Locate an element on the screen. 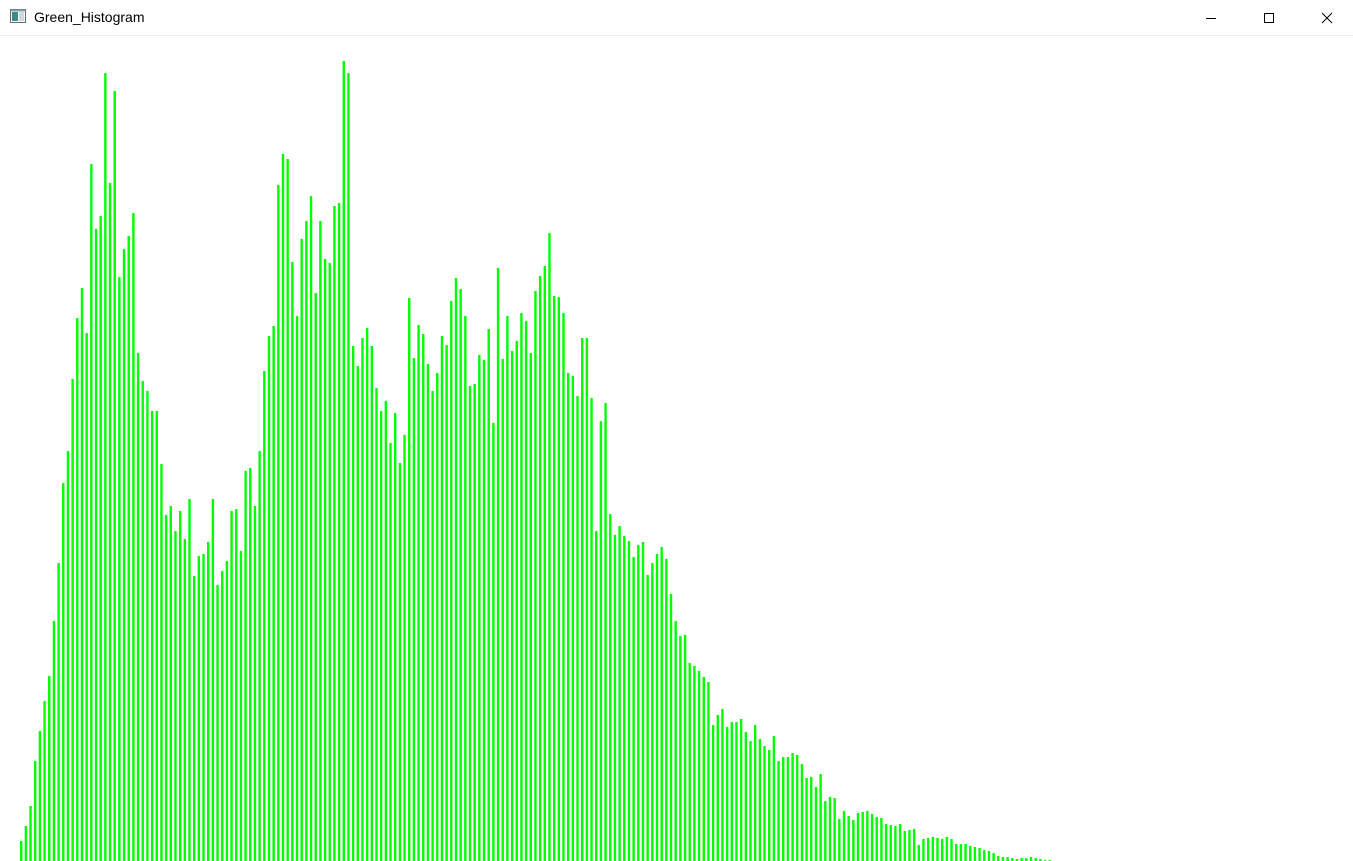 This screenshot has width=1353, height=861. minimize-icon is located at coordinates (1211, 18).